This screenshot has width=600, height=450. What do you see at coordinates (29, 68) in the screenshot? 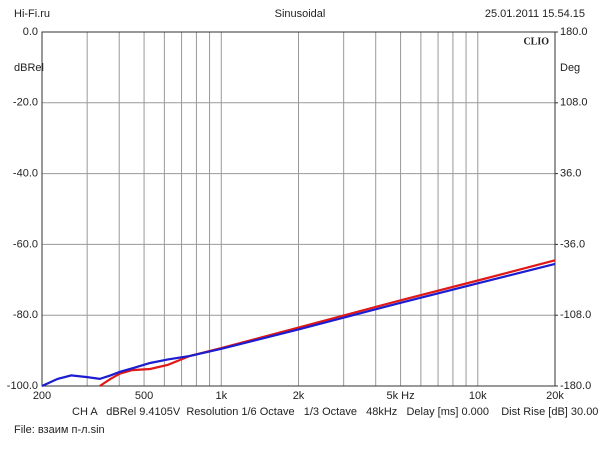
I see `y-axis-label: dBRel` at bounding box center [29, 68].